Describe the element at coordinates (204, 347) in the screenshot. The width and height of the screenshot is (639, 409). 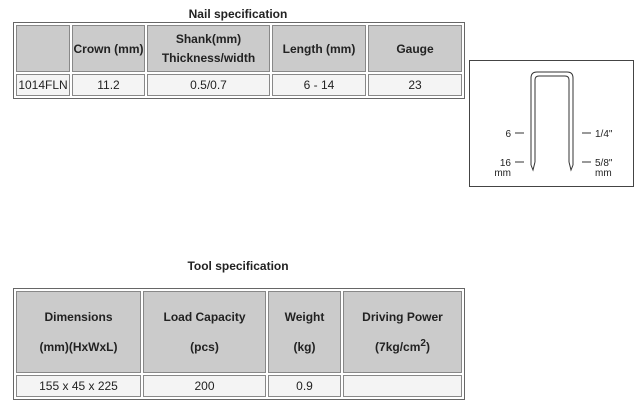
I see `header: (pcs)` at that location.